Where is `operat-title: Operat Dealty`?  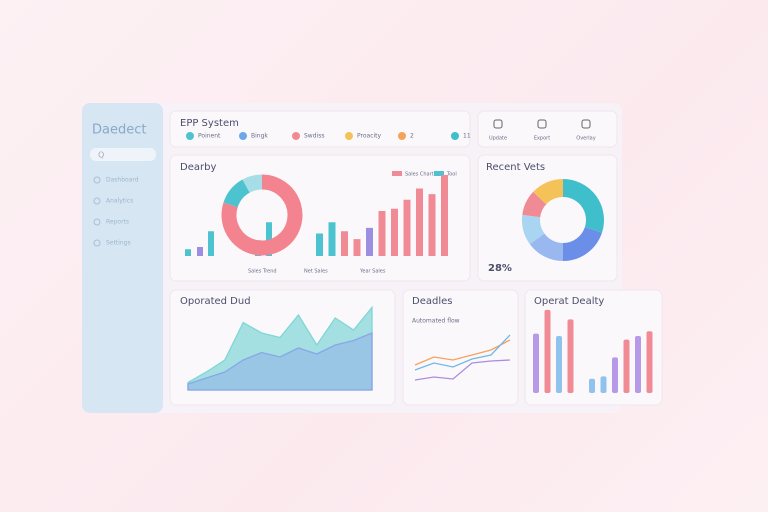 operat-title: Operat Dealty is located at coordinates (569, 301).